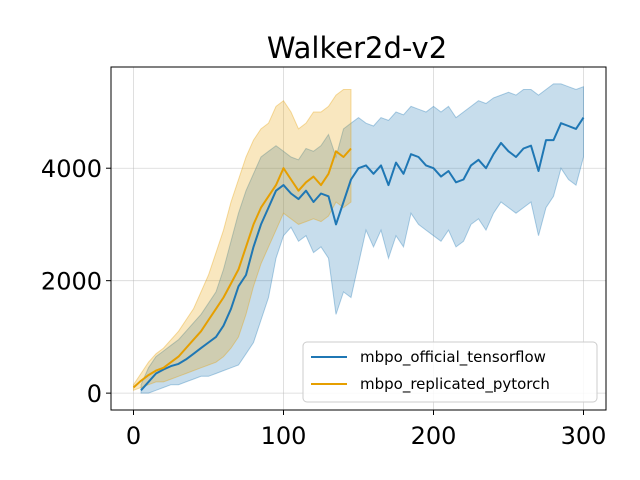 The width and height of the screenshot is (640, 480). What do you see at coordinates (584, 436) in the screenshot?
I see `x-tick-label: 300` at bounding box center [584, 436].